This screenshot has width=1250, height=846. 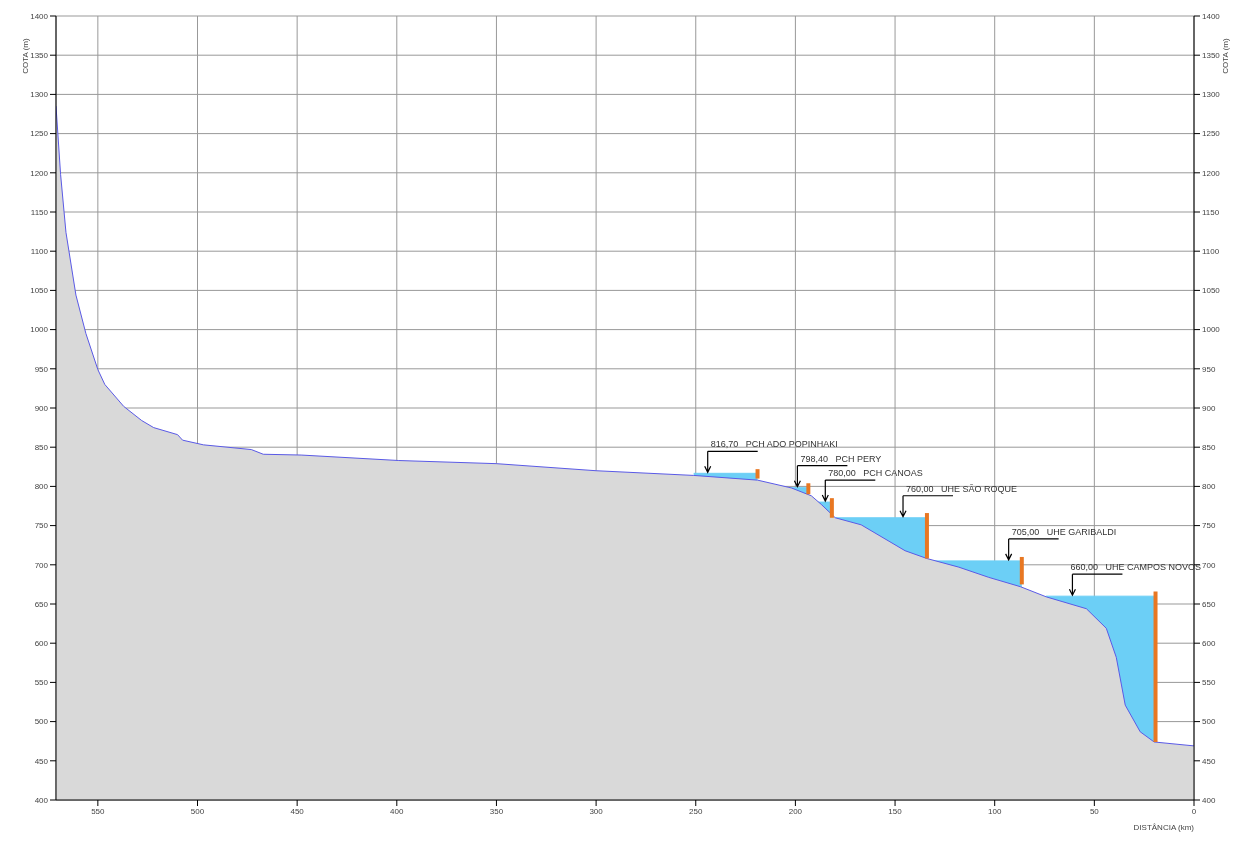 What do you see at coordinates (1209, 408) in the screenshot?
I see `y2-tick-label: 900` at bounding box center [1209, 408].